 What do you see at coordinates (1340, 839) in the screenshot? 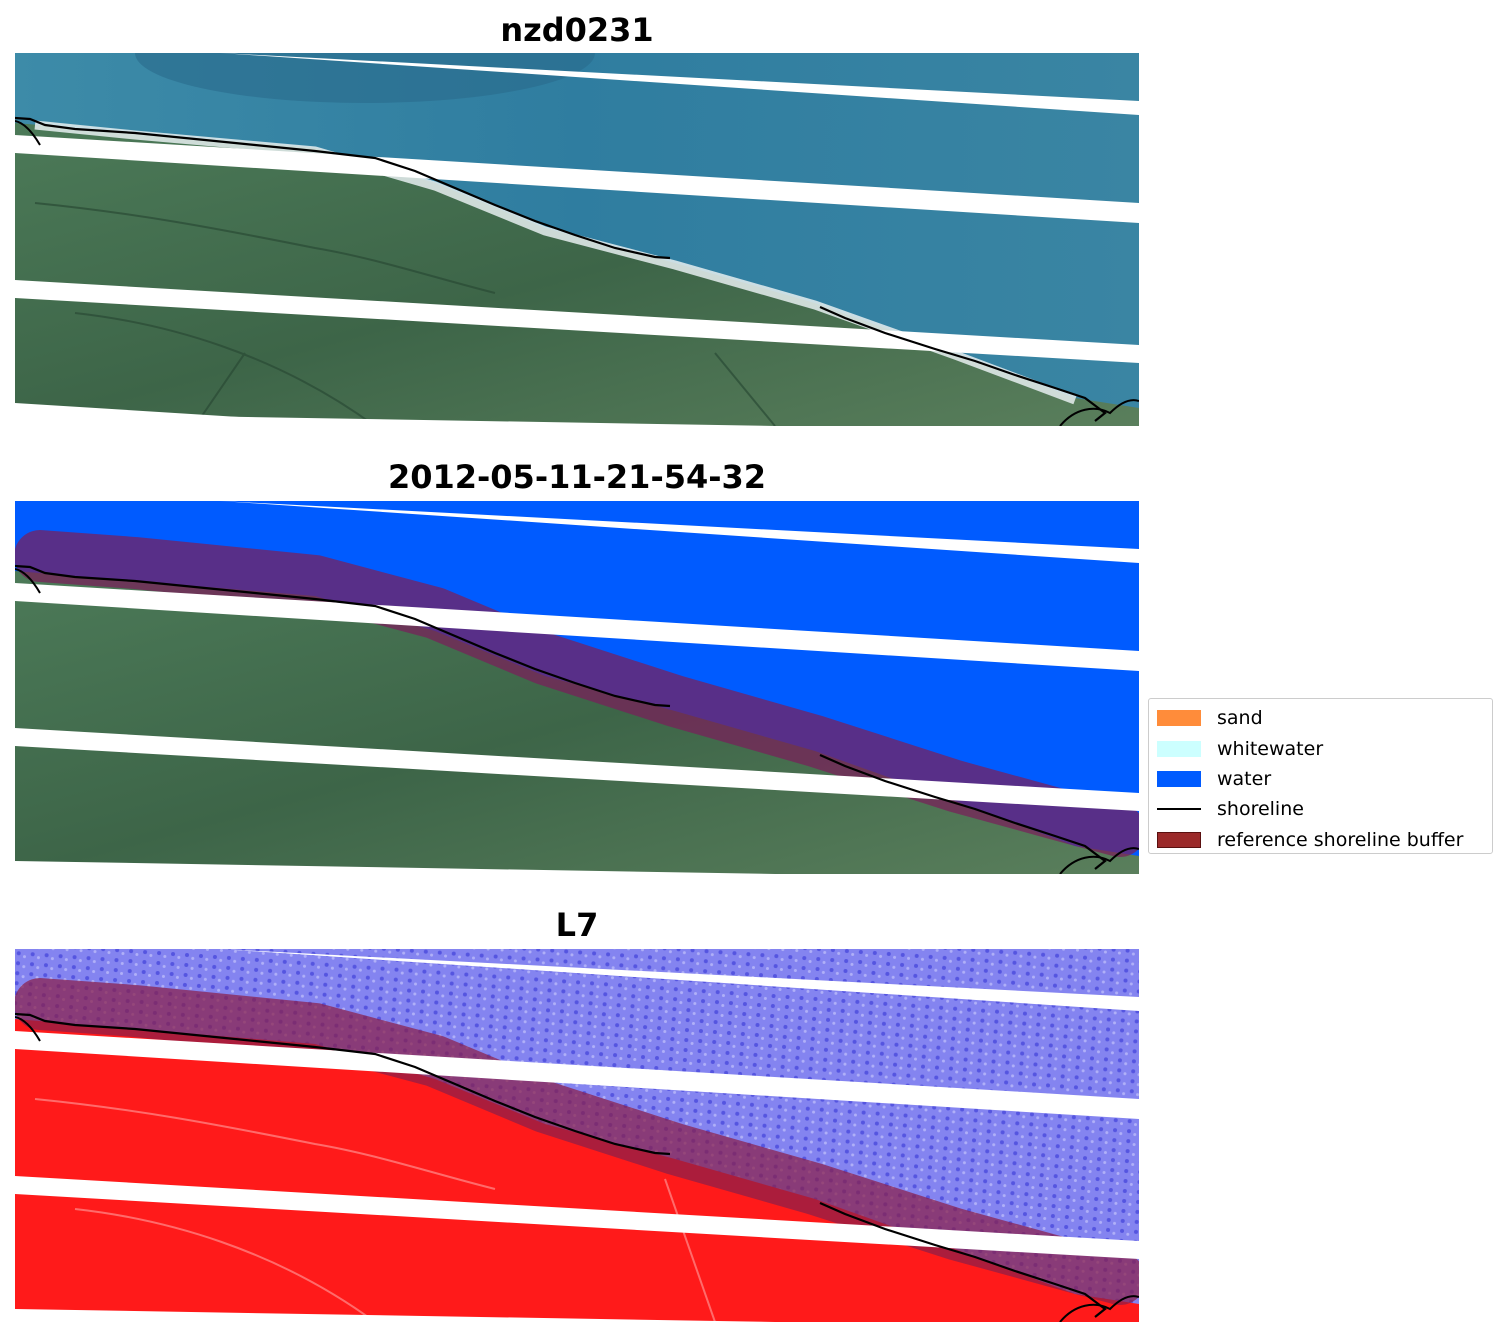
I see `legend-label: reference shoreline buffer` at bounding box center [1340, 839].